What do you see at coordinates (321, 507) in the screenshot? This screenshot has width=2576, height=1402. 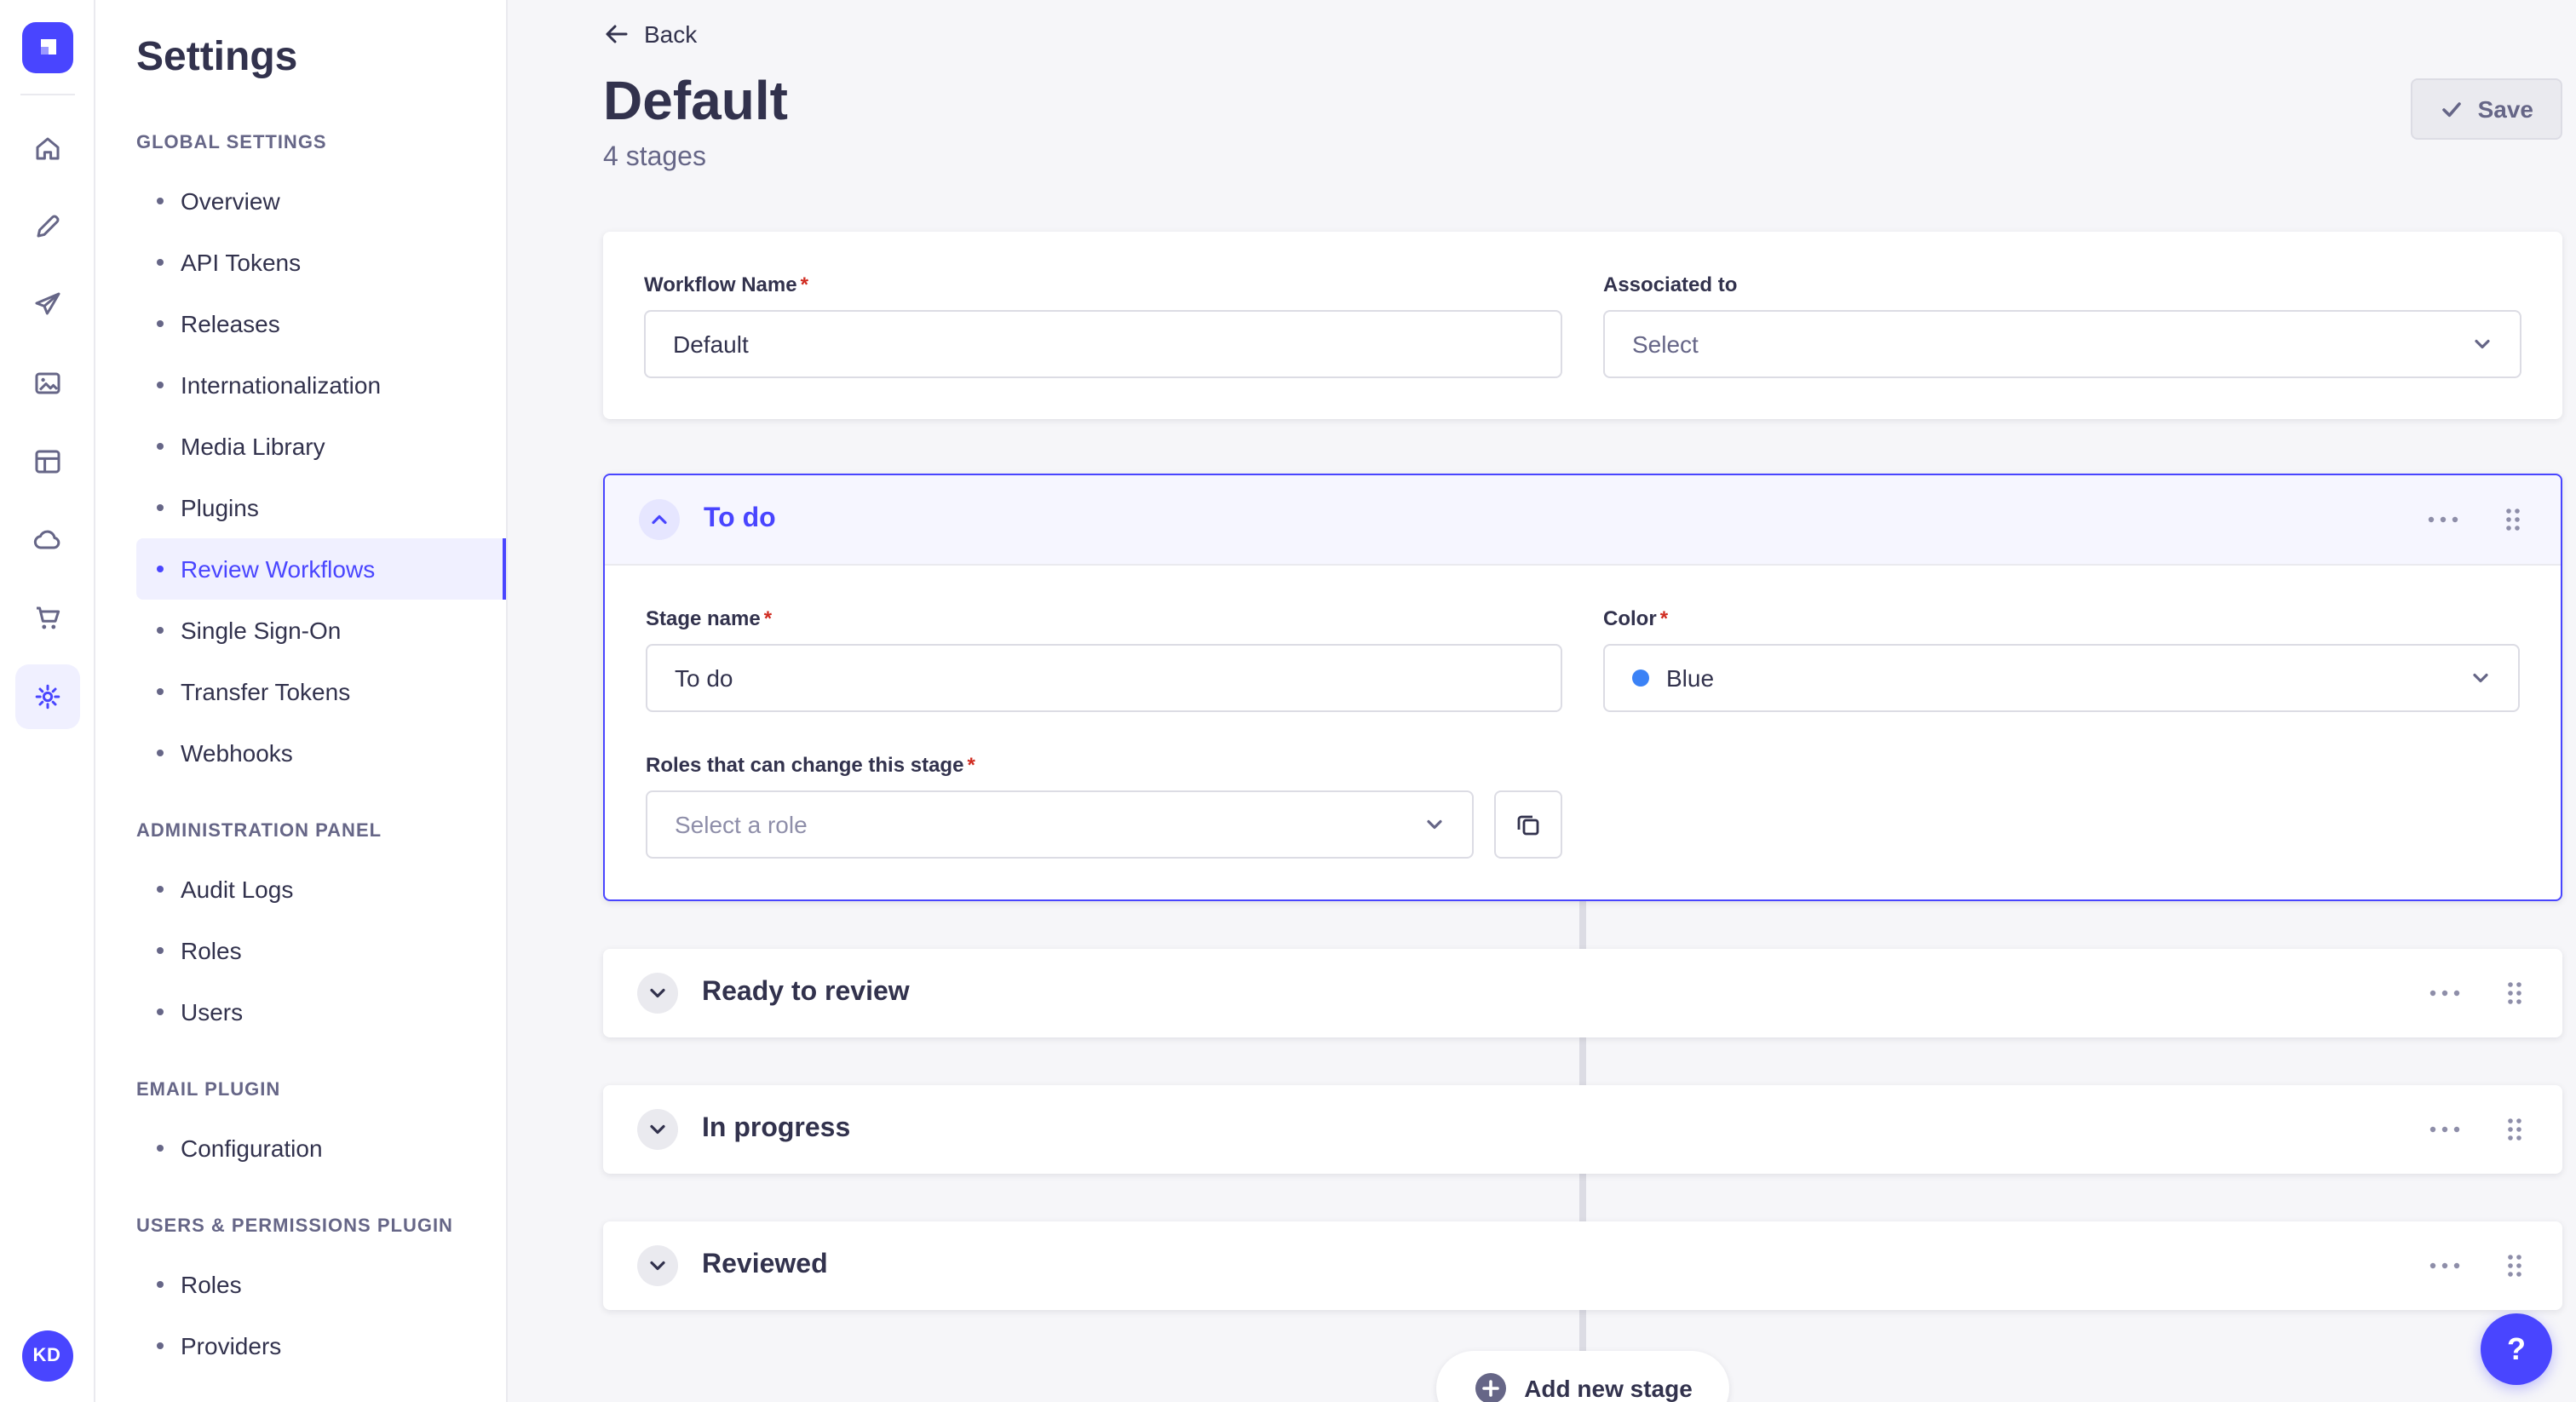 I see `sidebar-item-plugins: Plugins` at bounding box center [321, 507].